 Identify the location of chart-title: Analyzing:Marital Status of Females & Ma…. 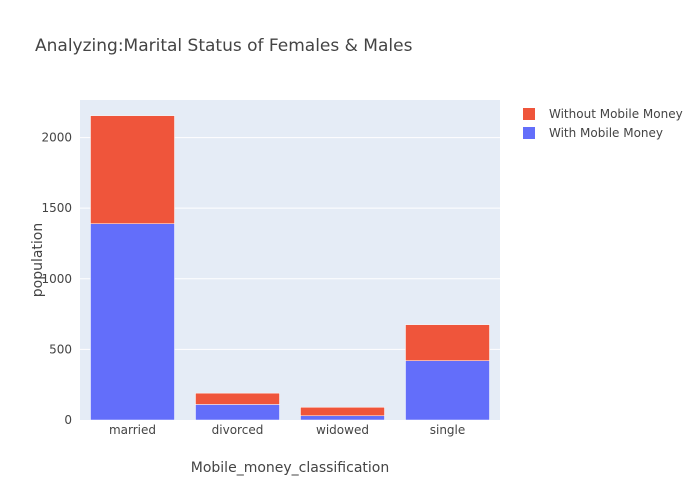
(224, 46).